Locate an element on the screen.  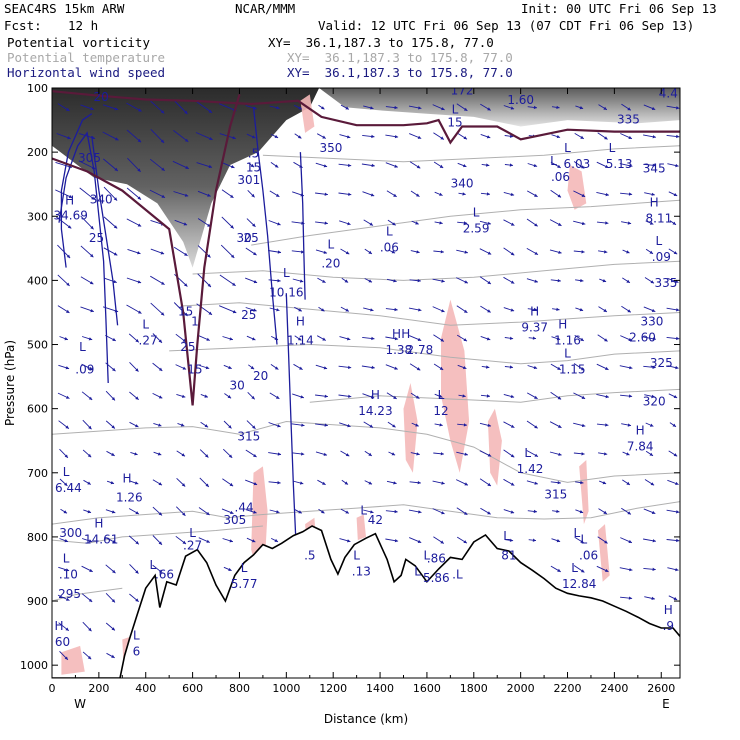
annotation-43: 15 is located at coordinates (253, 167).